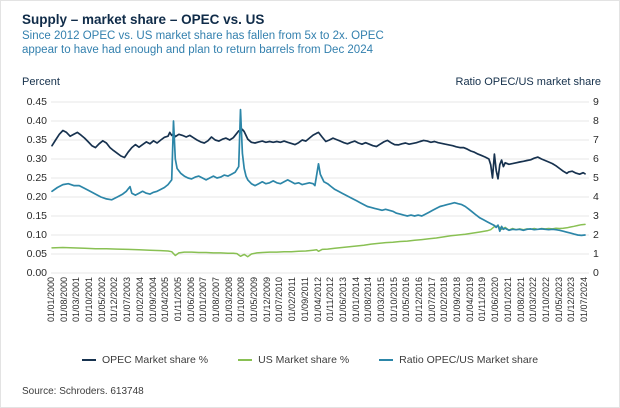  What do you see at coordinates (153, 300) in the screenshot?
I see `x-axis-tick-label: 01/09/2004` at bounding box center [153, 300].